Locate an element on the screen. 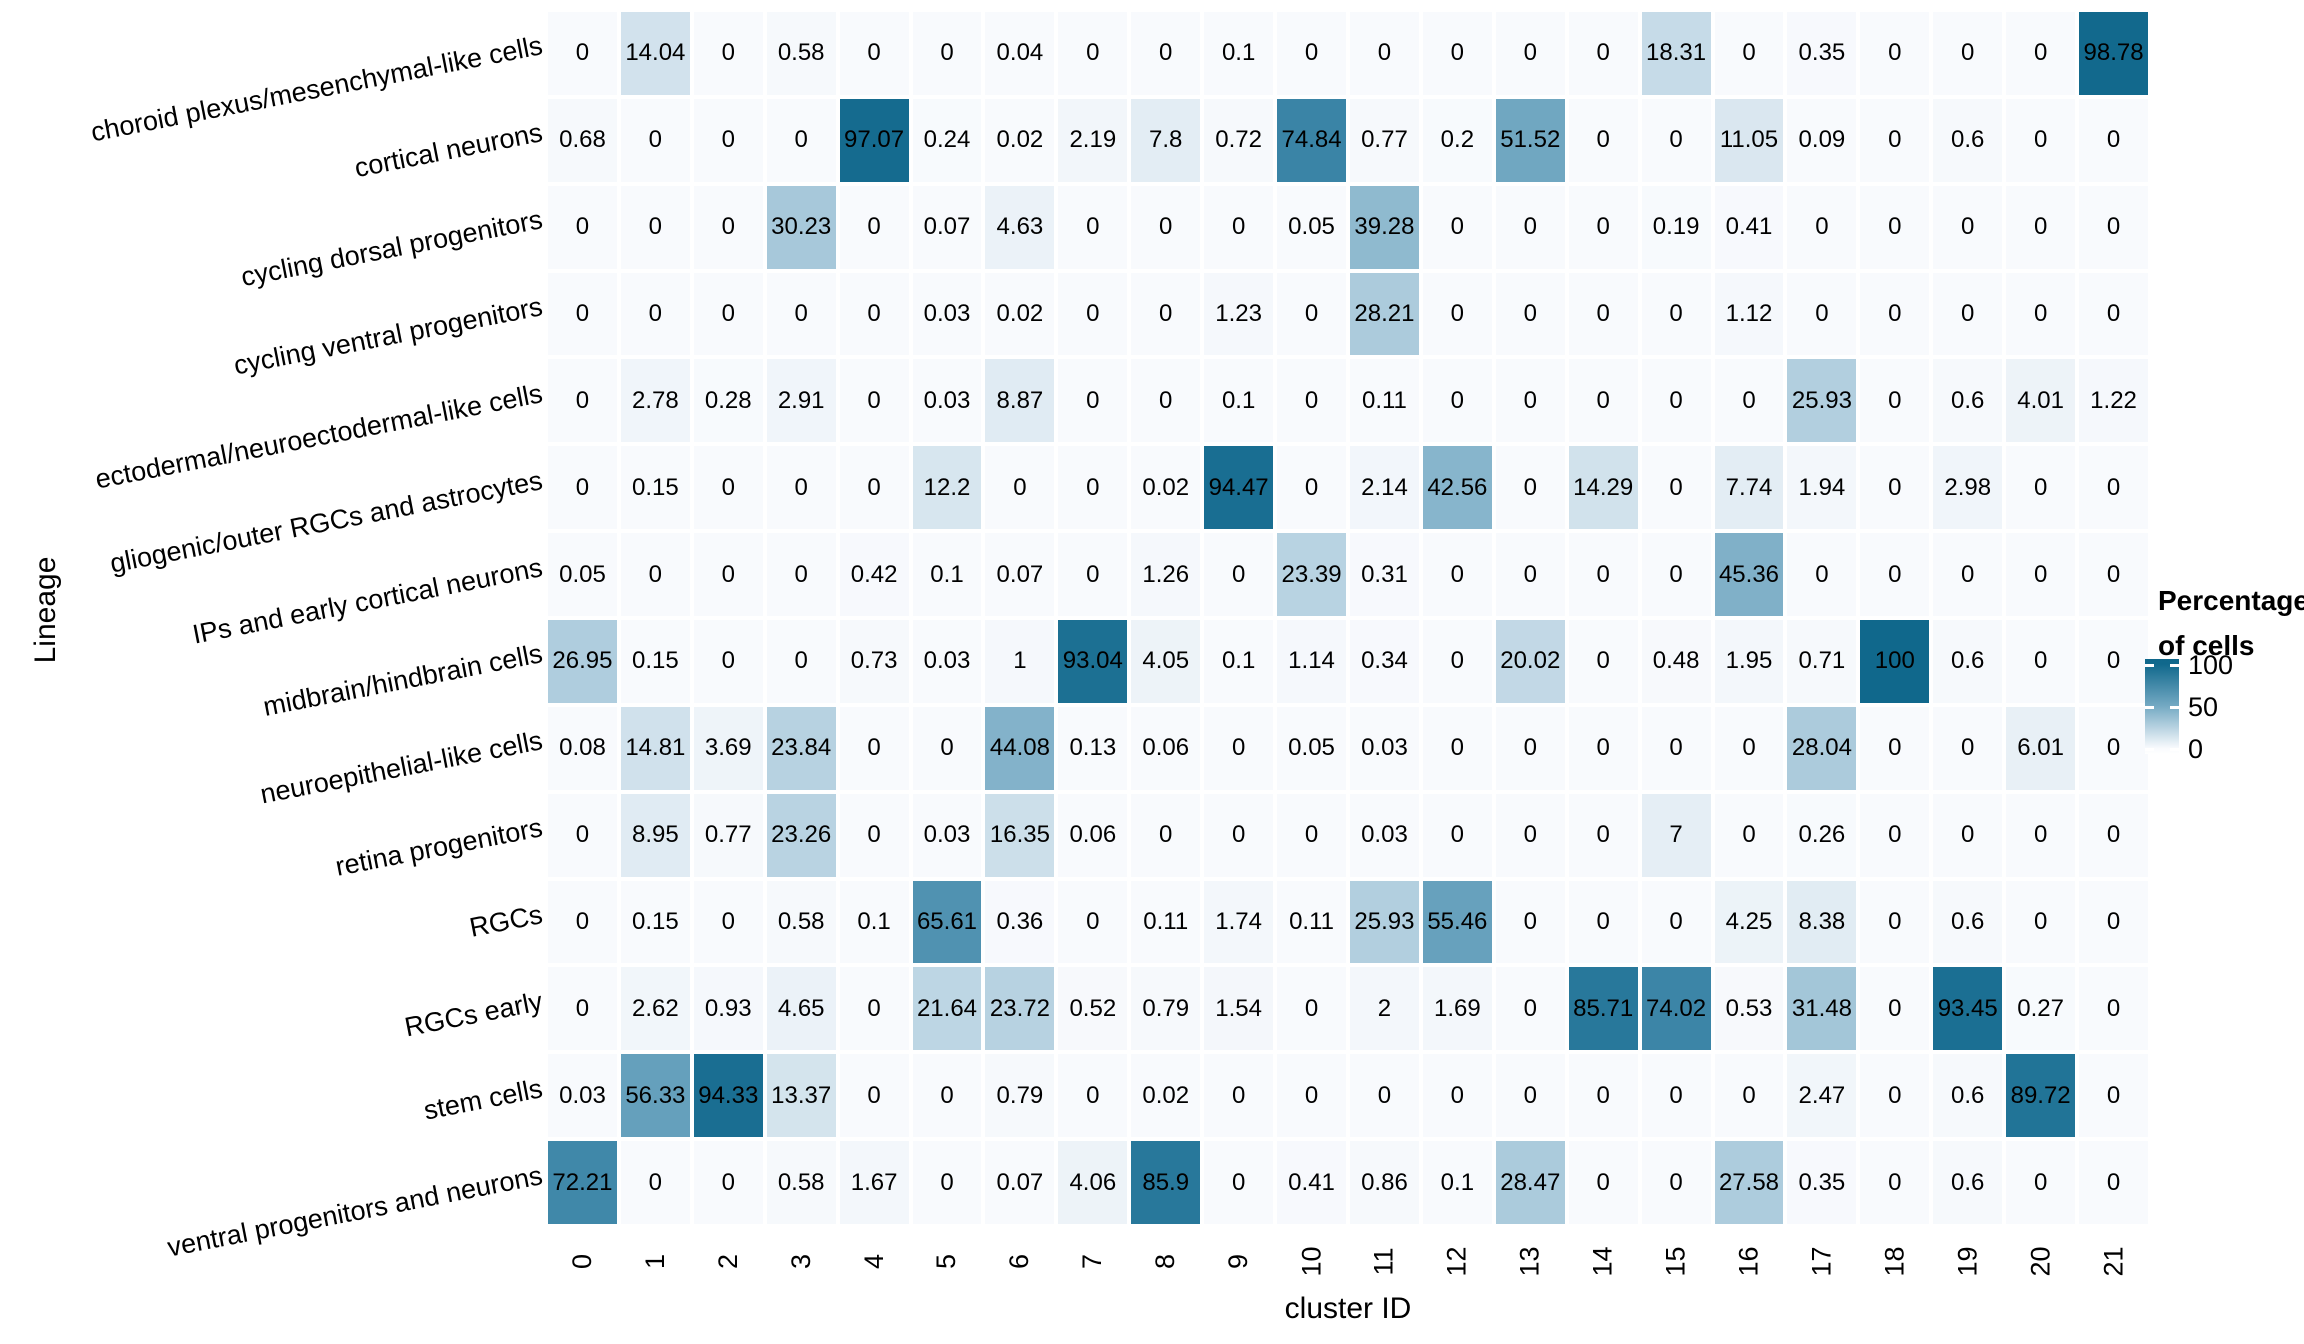 This screenshot has height=1344, width=2304. heatmap-cell: 0.27 is located at coordinates (2041, 1009).